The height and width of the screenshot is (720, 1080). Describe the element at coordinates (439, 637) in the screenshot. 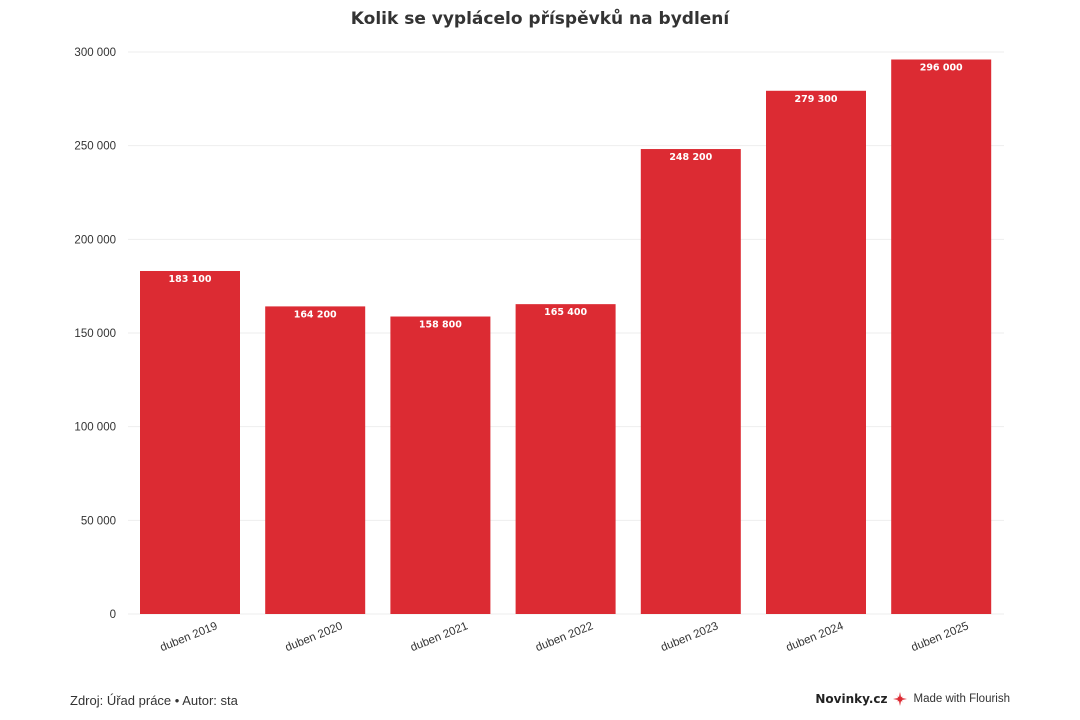

I see `x-tick-label: duben 2021` at that location.